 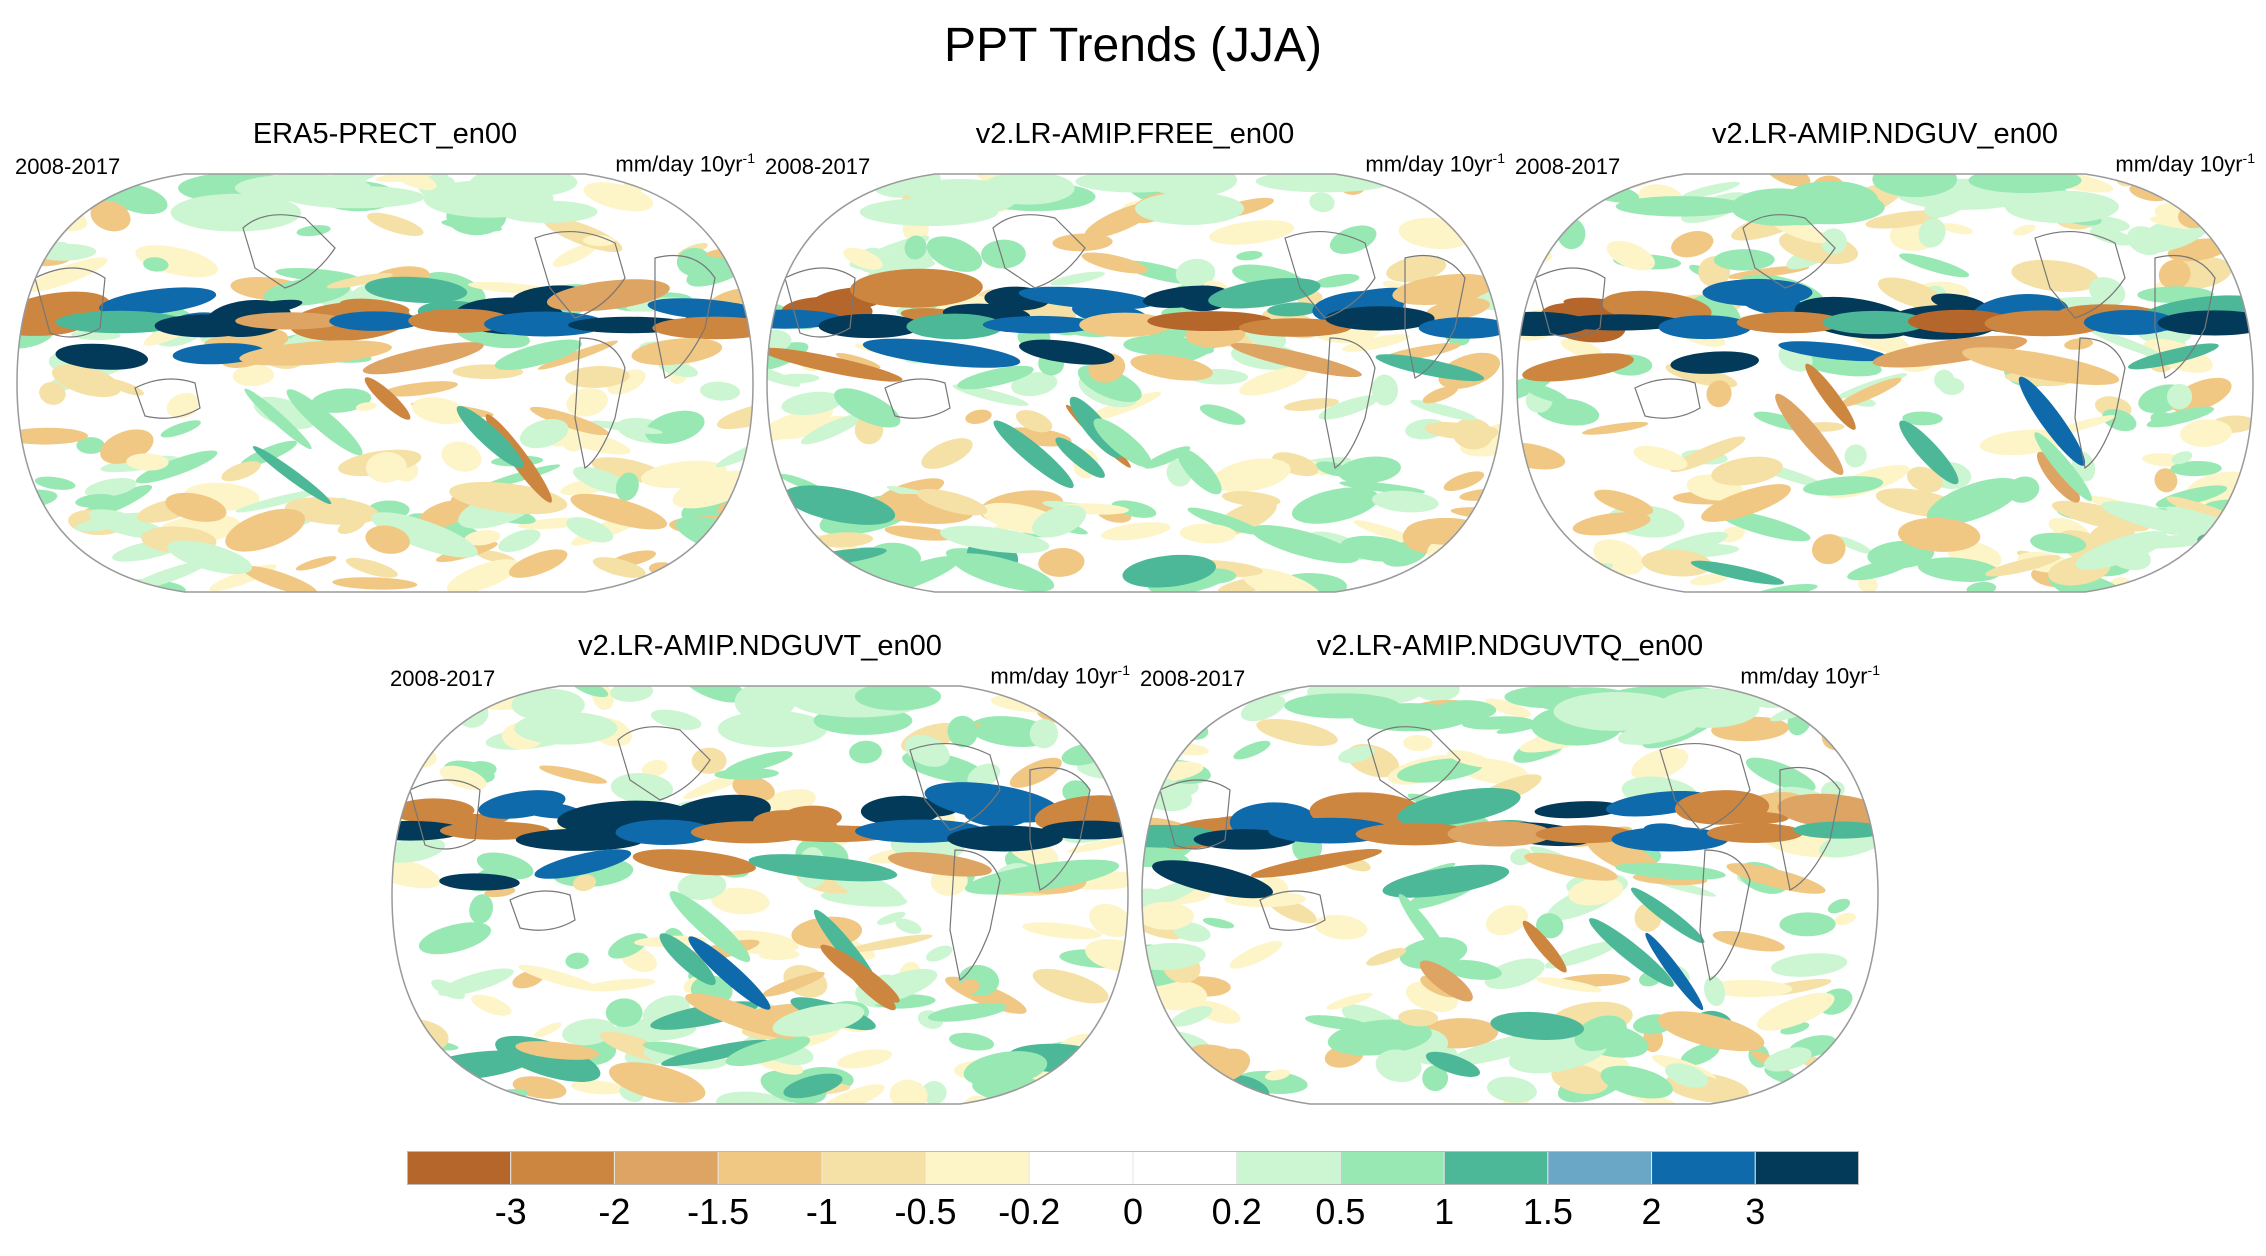 I want to click on panel-period: 2008-2017, so click(x=1568, y=166).